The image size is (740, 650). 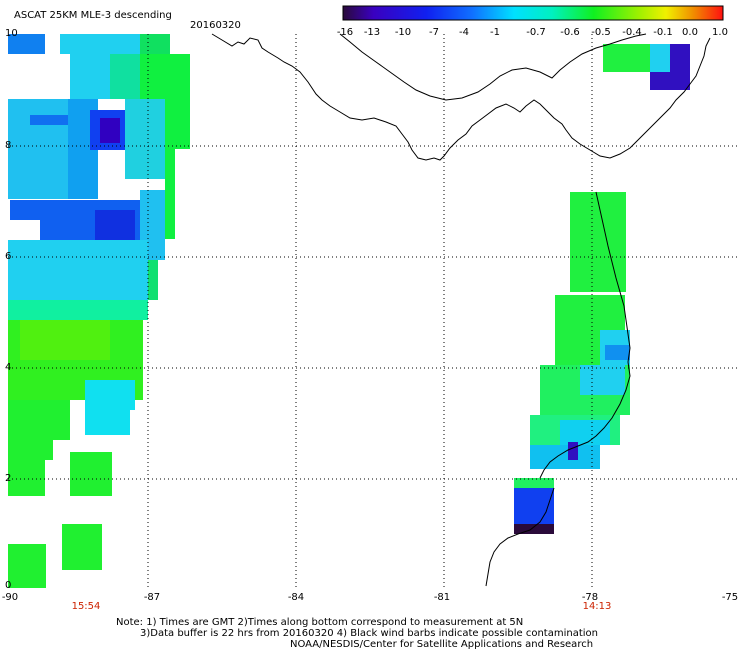 I want to click on lat-label: 8, so click(x=8, y=145).